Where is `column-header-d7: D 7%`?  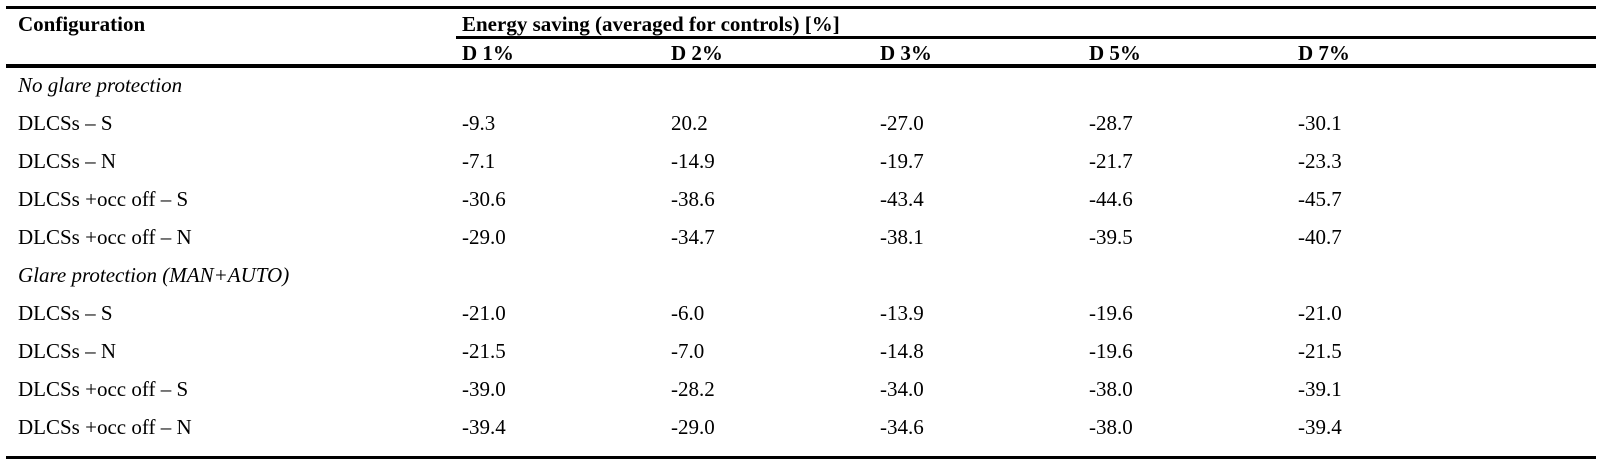 column-header-d7: D 7% is located at coordinates (1324, 53).